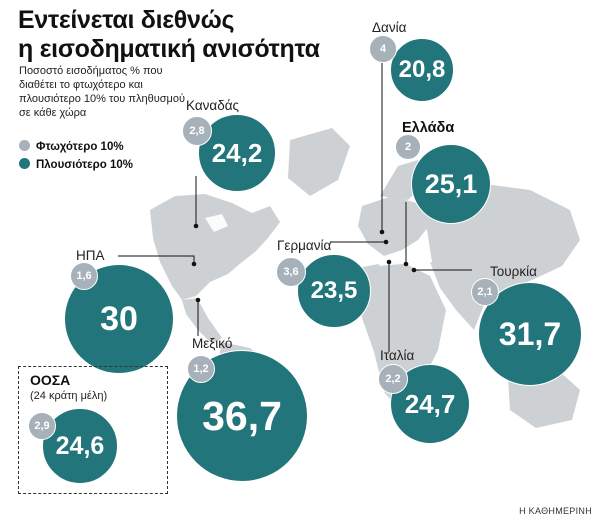 The height and width of the screenshot is (524, 600). Describe the element at coordinates (430, 404) in the screenshot. I see `bubble-richest-italy: 24,7` at that location.